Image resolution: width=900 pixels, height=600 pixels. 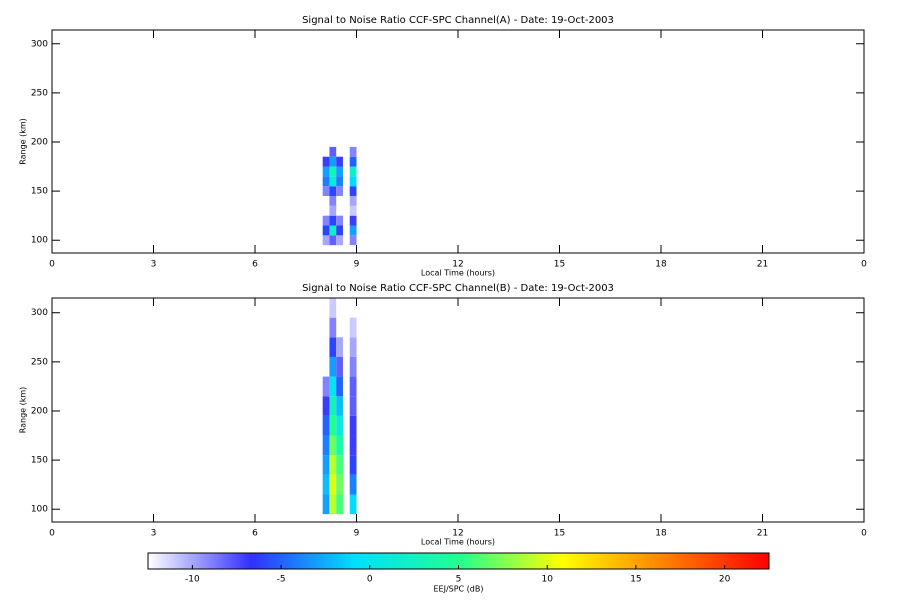 What do you see at coordinates (39, 362) in the screenshot?
I see `y-tick-label: 250` at bounding box center [39, 362].